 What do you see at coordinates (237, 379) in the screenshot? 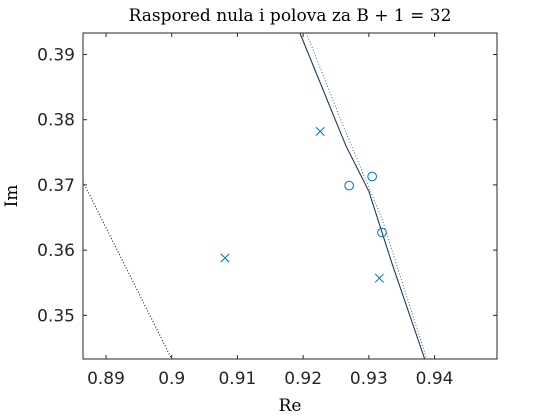
I see `x-tick-label: 0.91` at bounding box center [237, 379].